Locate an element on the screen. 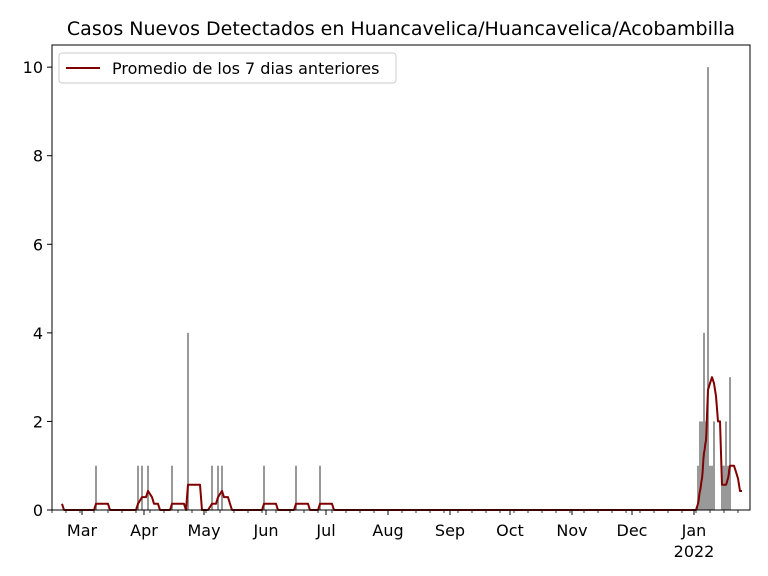  y-tick-label-4: 8 is located at coordinates (38, 156).